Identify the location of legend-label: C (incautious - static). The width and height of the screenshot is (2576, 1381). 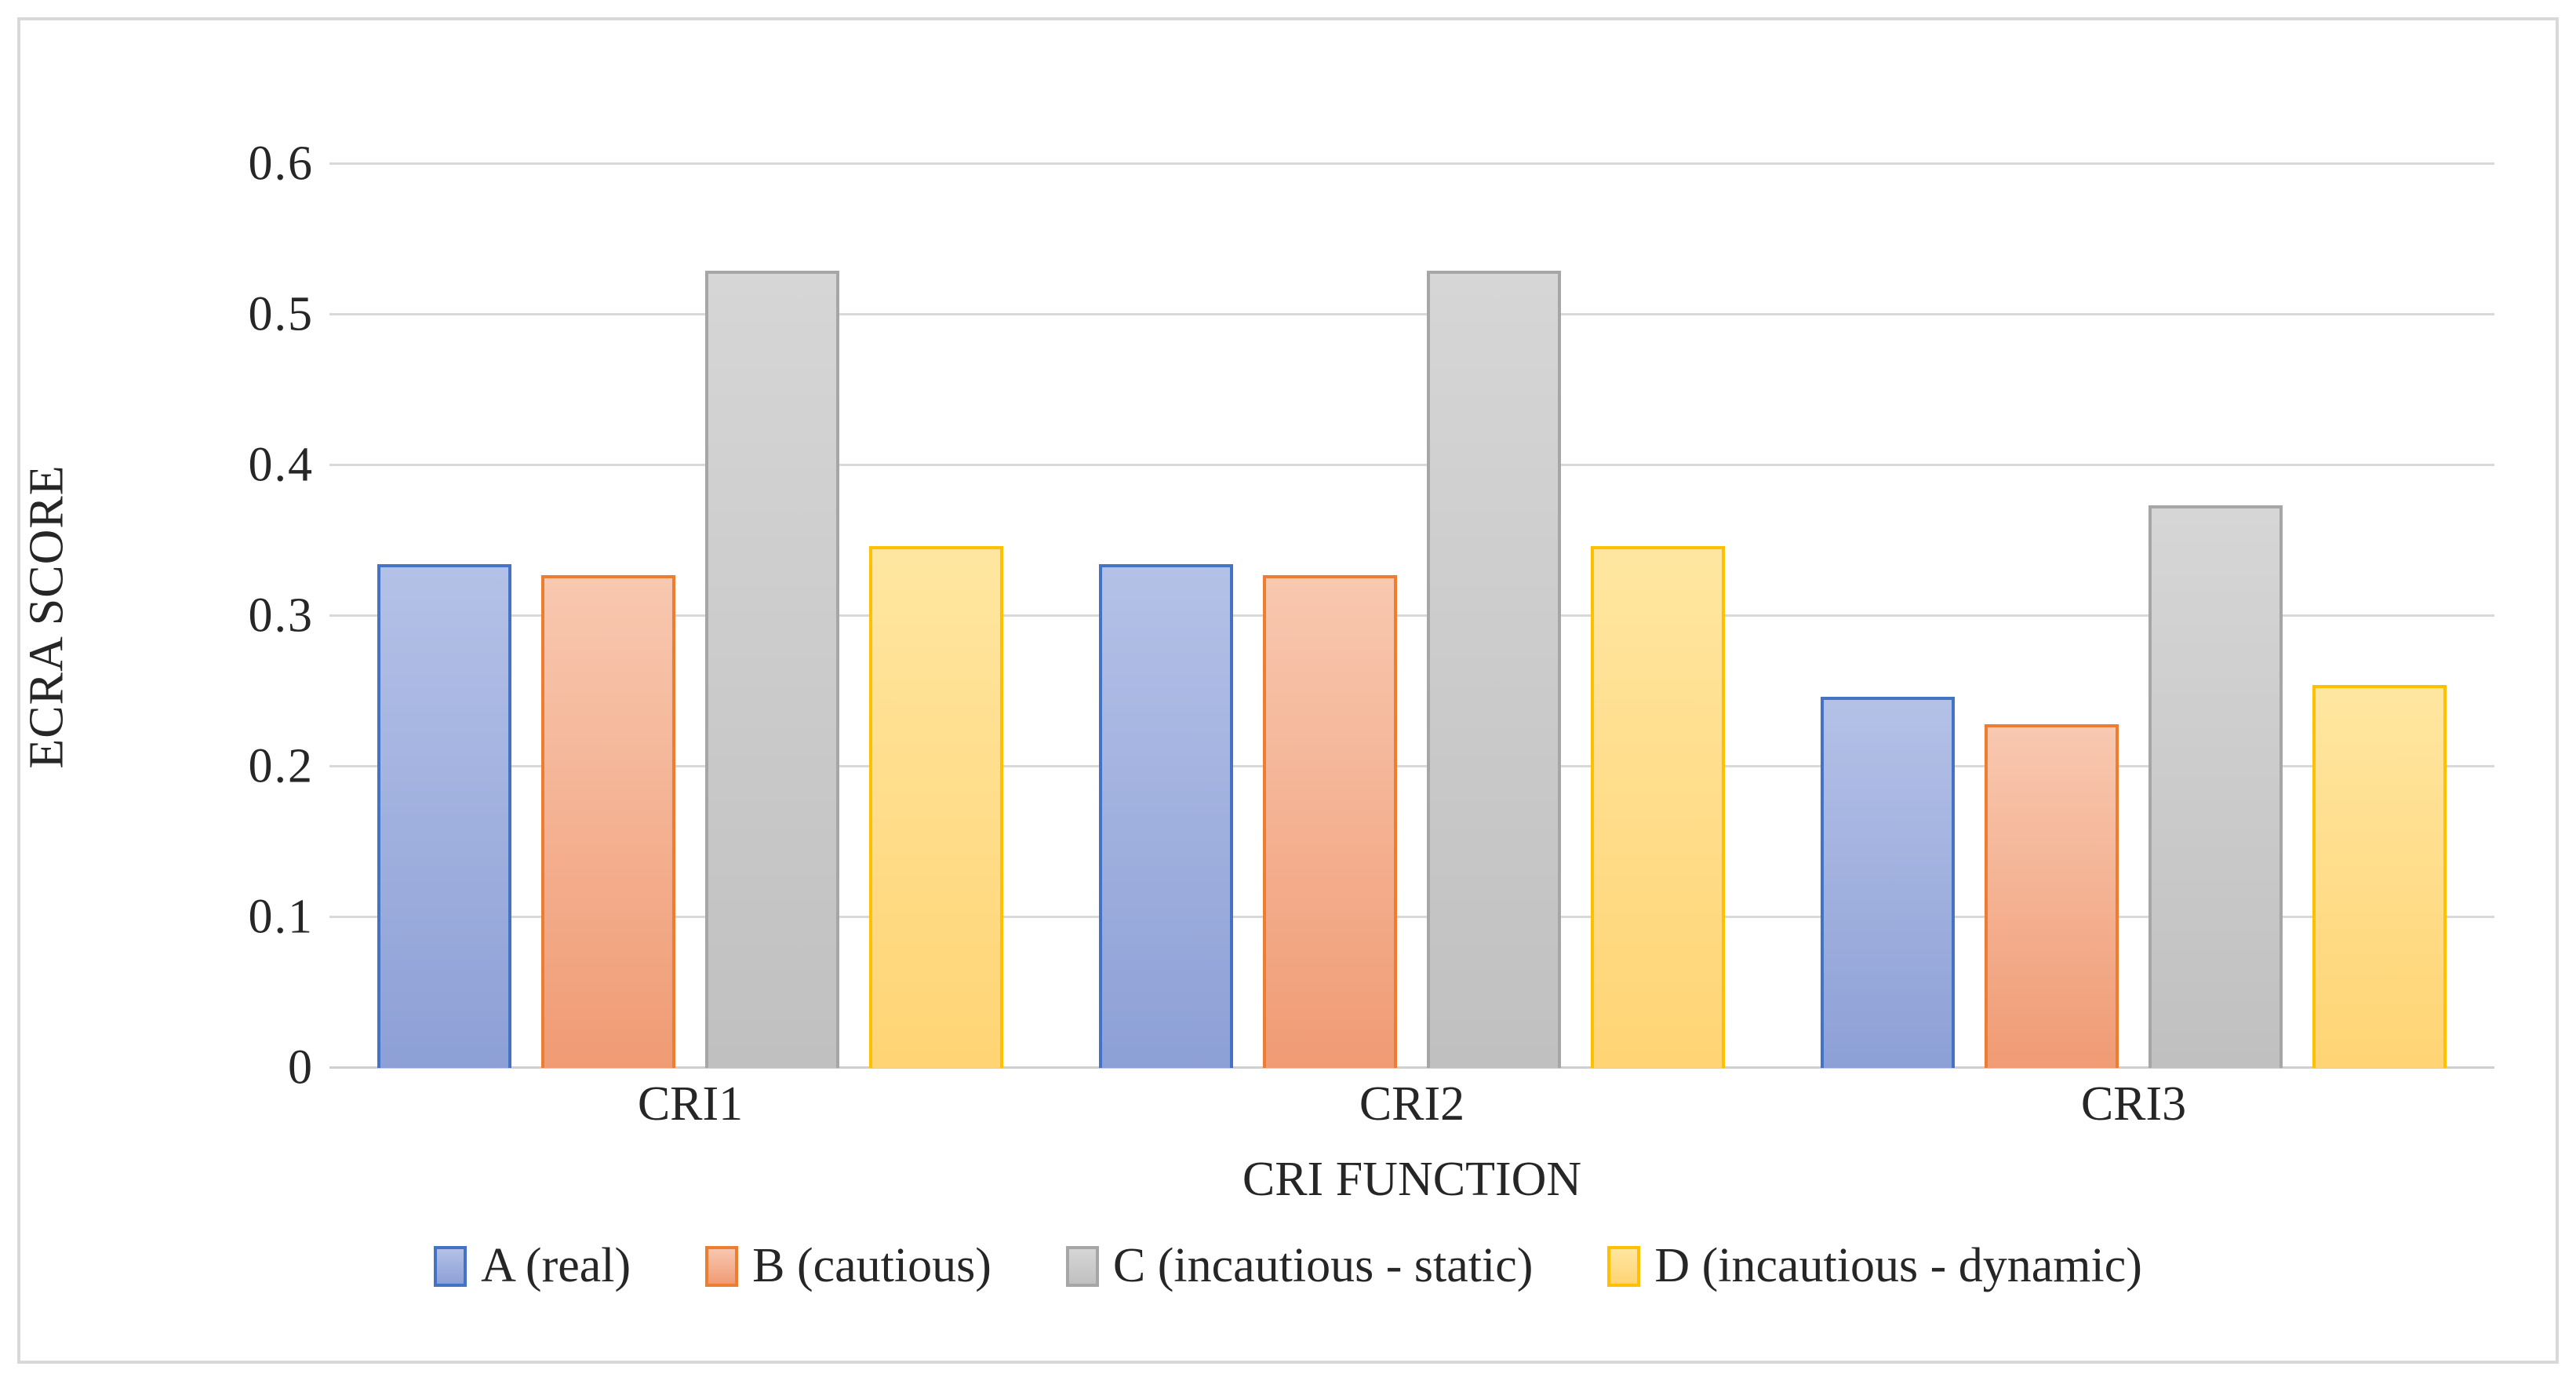
(1323, 1265).